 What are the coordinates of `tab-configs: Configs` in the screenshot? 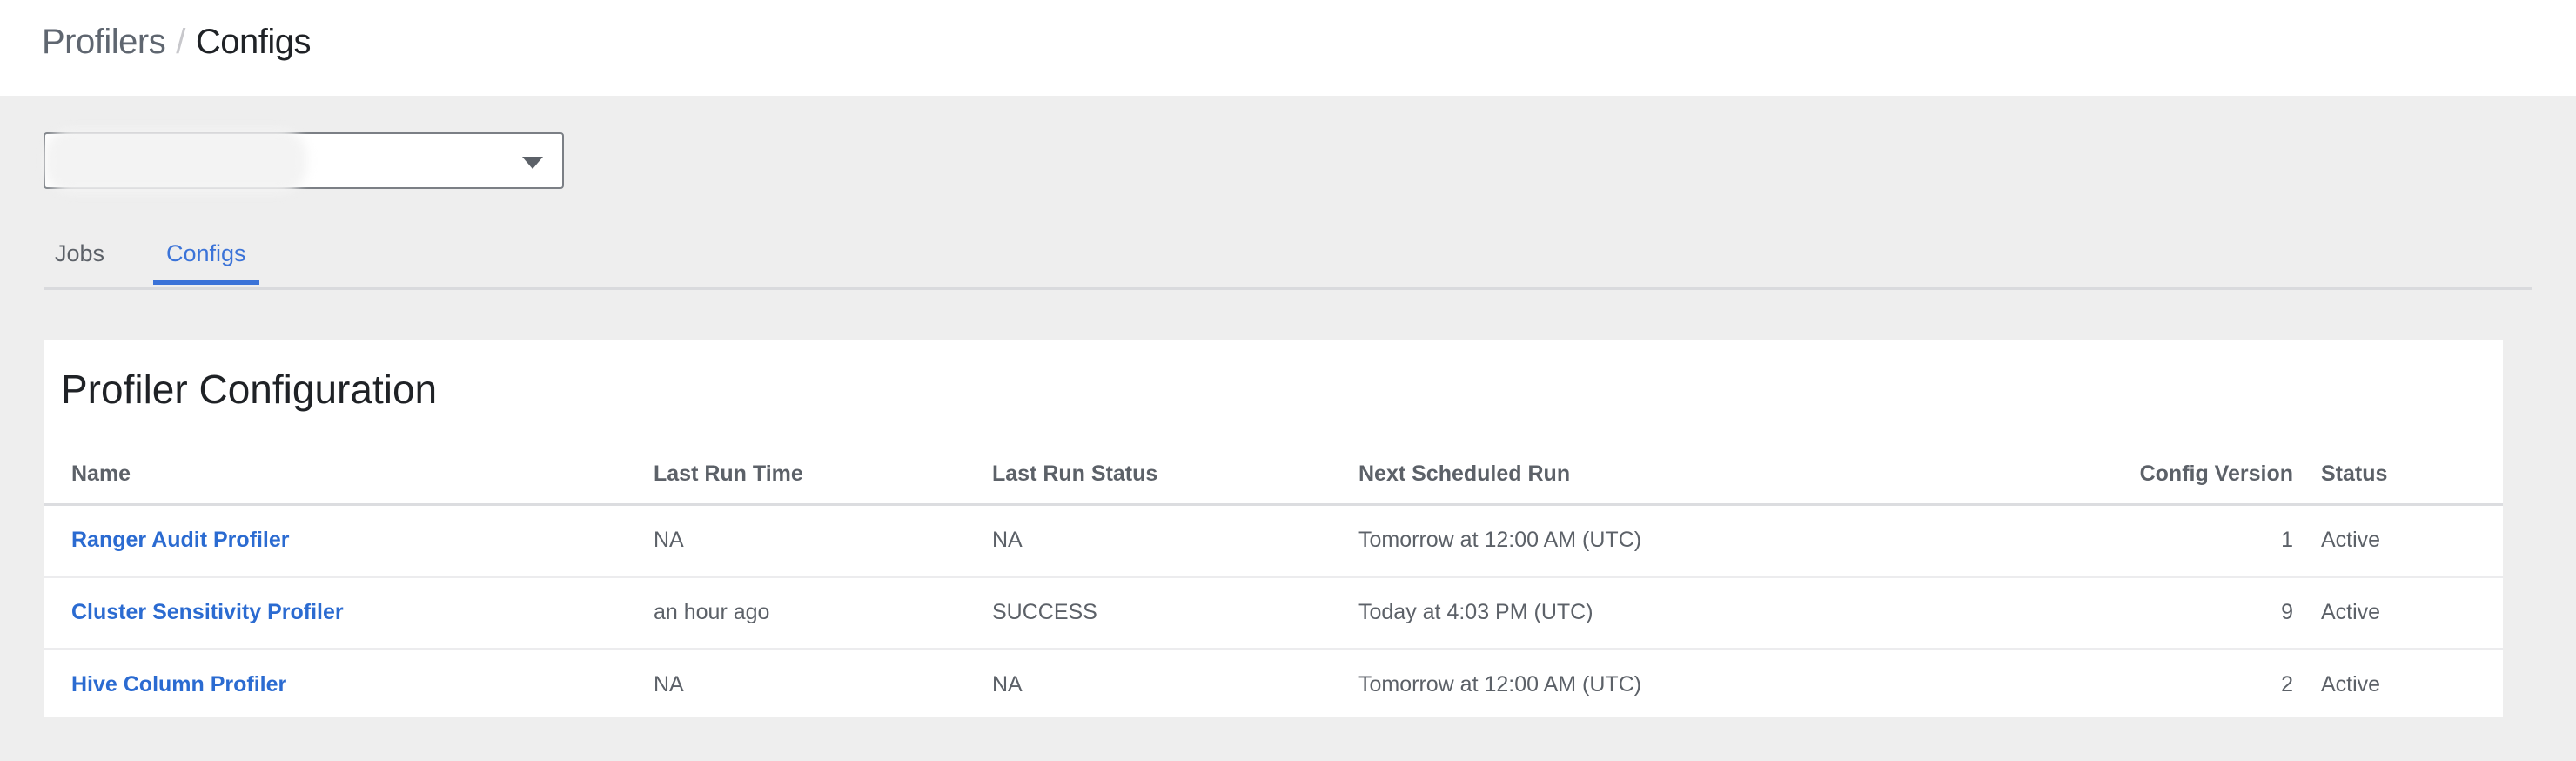 It's located at (206, 263).